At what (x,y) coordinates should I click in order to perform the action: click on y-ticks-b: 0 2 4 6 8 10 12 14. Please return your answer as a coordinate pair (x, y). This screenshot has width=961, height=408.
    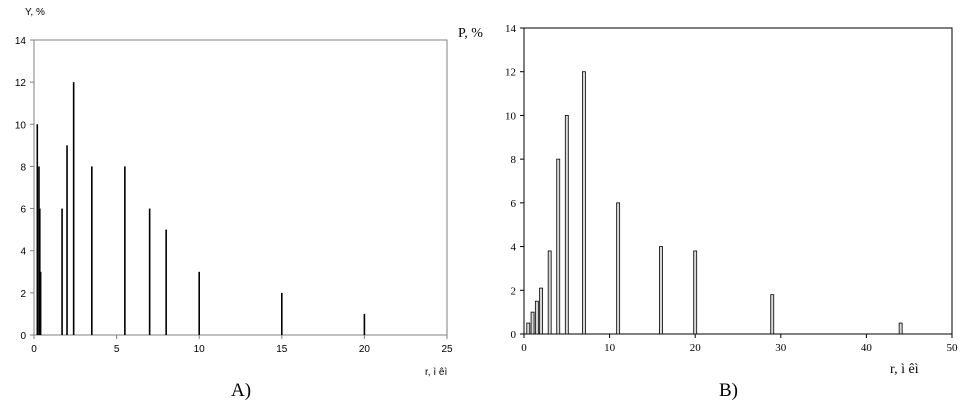
    Looking at the image, I should click on (514, 182).